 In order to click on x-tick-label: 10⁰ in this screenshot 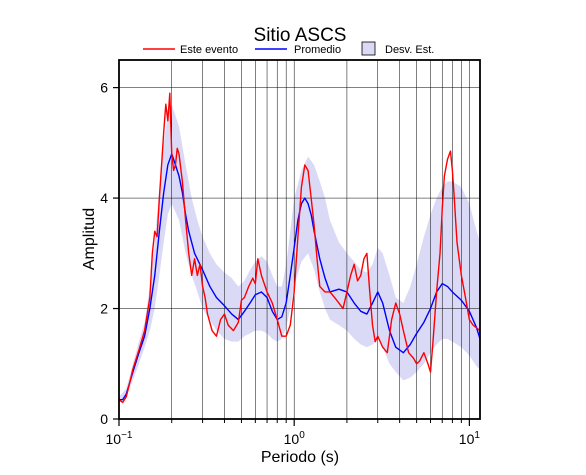, I will do `click(295, 438)`.